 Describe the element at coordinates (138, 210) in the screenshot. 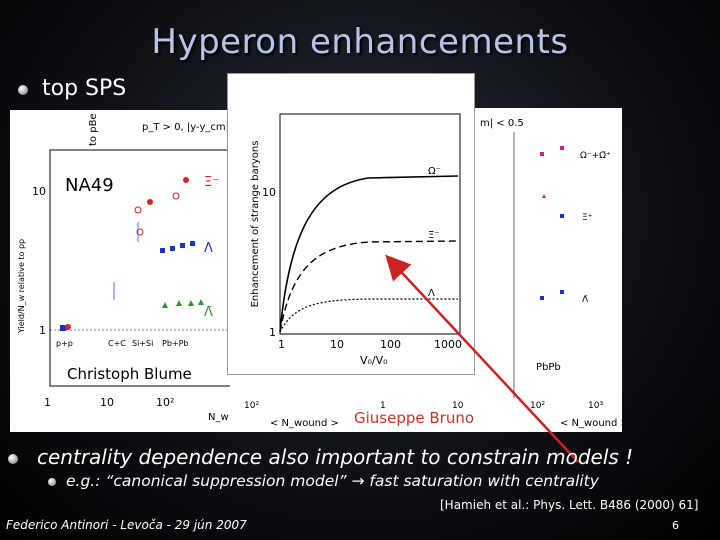

I see `cc-xi-marker` at that location.